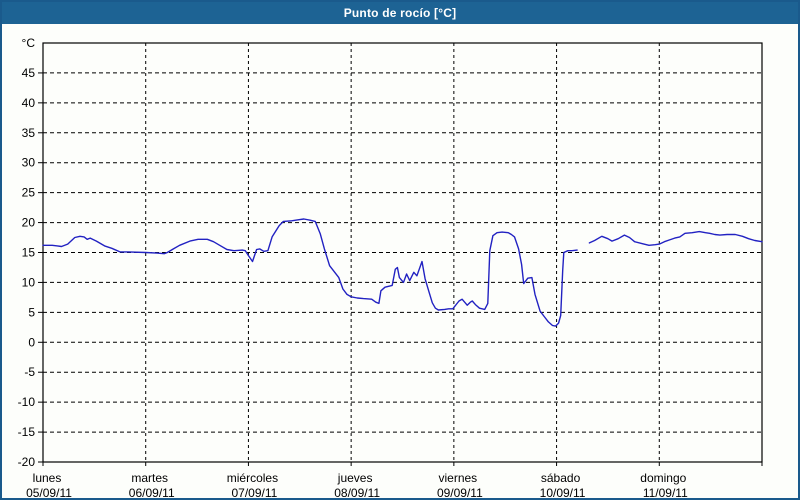  What do you see at coordinates (357, 493) in the screenshot?
I see `x-date-label: 08/09/11` at bounding box center [357, 493].